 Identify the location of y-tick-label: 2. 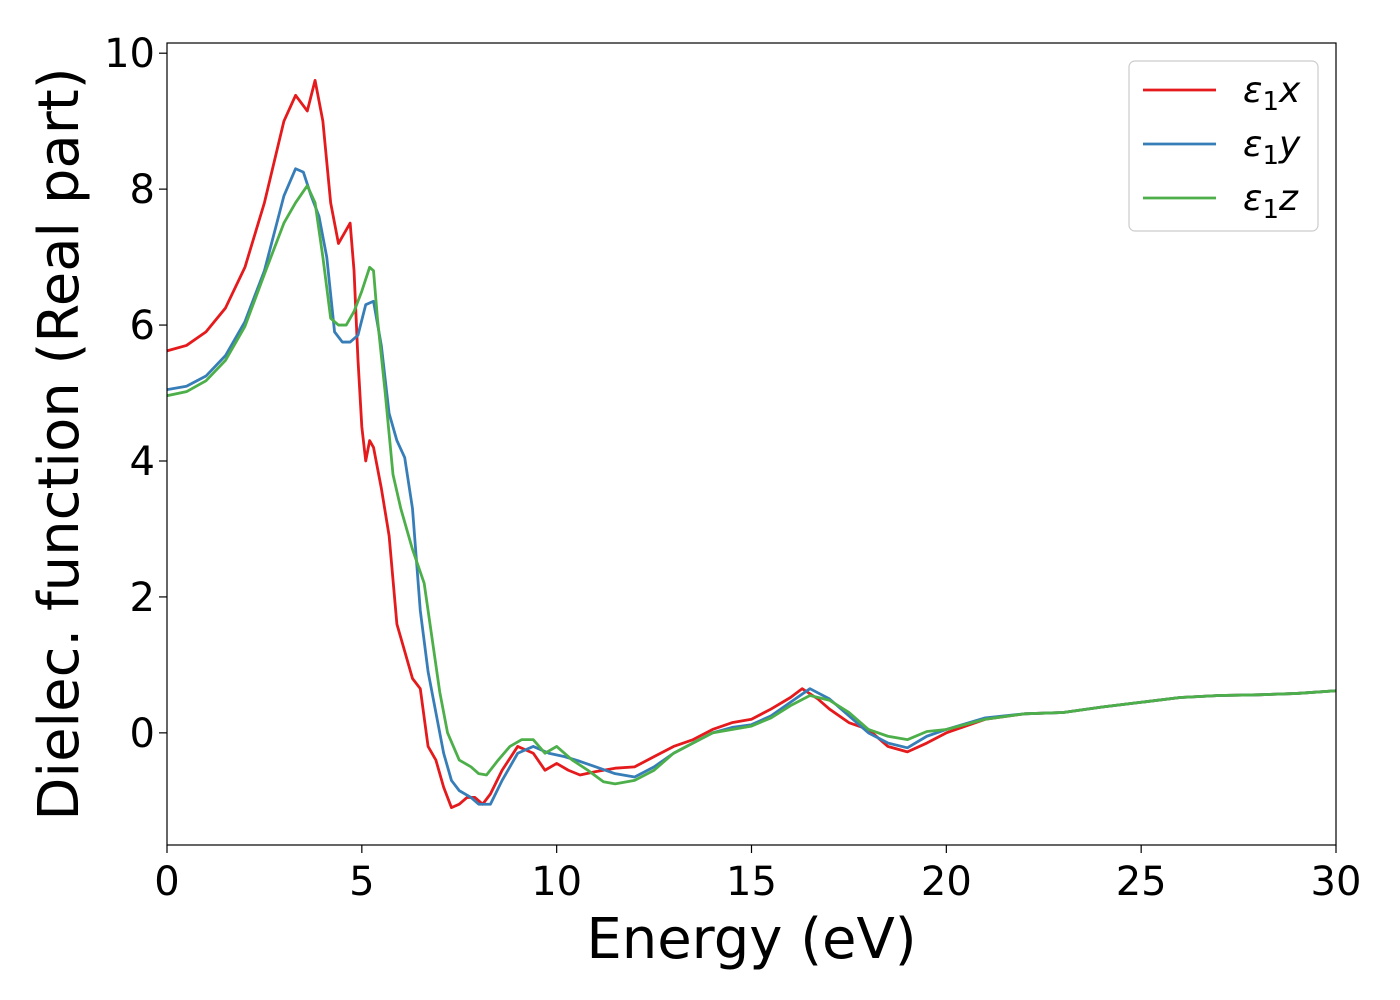
(142, 598).